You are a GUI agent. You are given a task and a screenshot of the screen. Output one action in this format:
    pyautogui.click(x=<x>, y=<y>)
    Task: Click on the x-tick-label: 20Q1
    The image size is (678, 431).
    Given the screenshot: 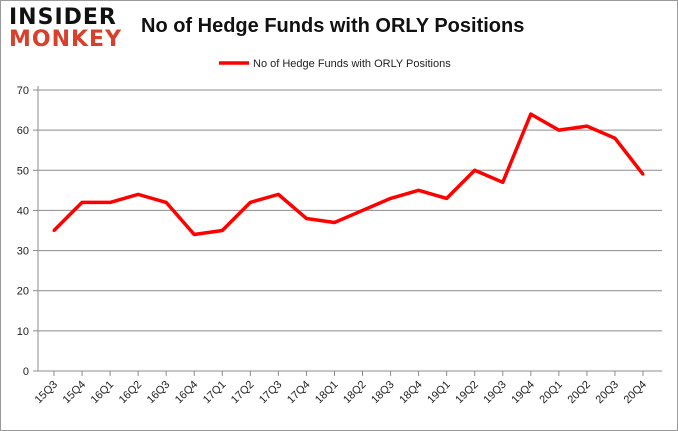 What is the action you would take?
    pyautogui.click(x=551, y=393)
    